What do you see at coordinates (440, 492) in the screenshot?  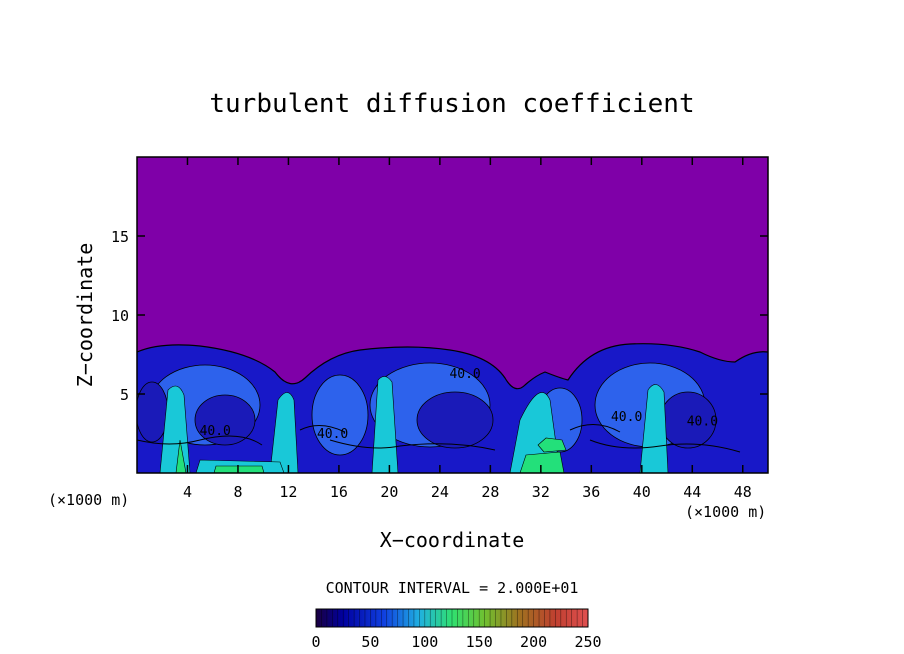 I see `x-tick-label: 24` at bounding box center [440, 492].